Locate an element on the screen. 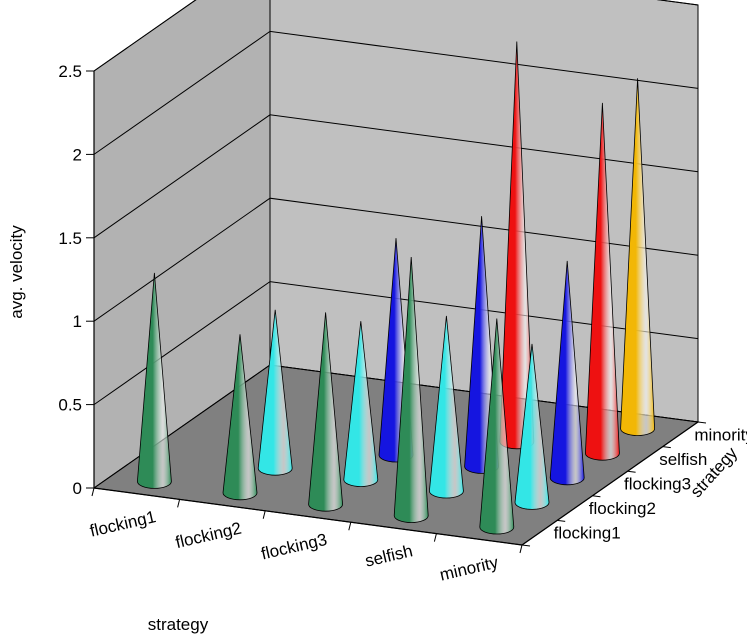 The width and height of the screenshot is (747, 644). z-category-label: selfish is located at coordinates (683, 459).